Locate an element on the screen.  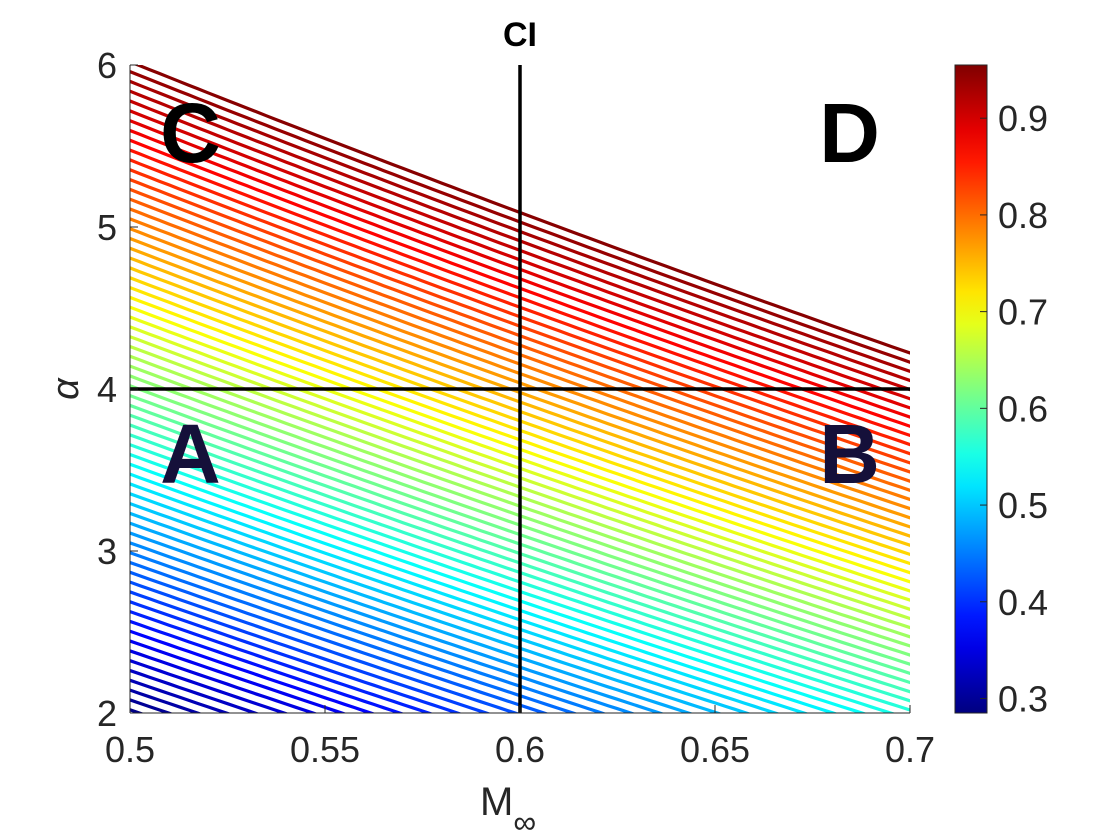
x-axis-label: M∞ is located at coordinates (508, 810).